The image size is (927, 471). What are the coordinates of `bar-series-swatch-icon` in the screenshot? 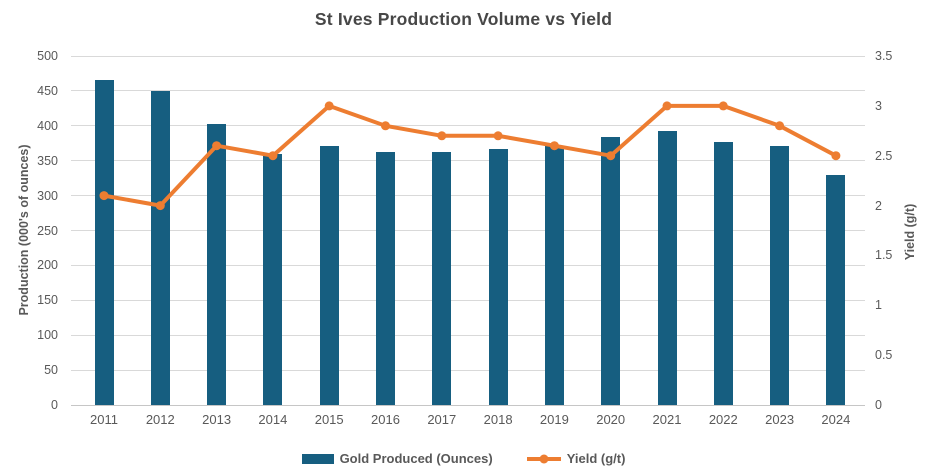 It's located at (317, 458).